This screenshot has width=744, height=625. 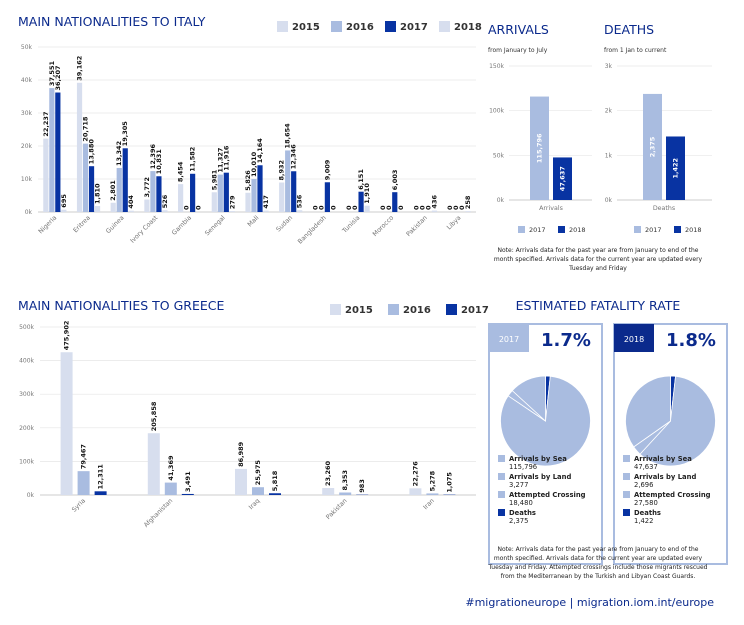 What do you see at coordinates (121, 305) in the screenshot?
I see `greece-title: MAIN NATIONALITIES TO GREECE` at bounding box center [121, 305].